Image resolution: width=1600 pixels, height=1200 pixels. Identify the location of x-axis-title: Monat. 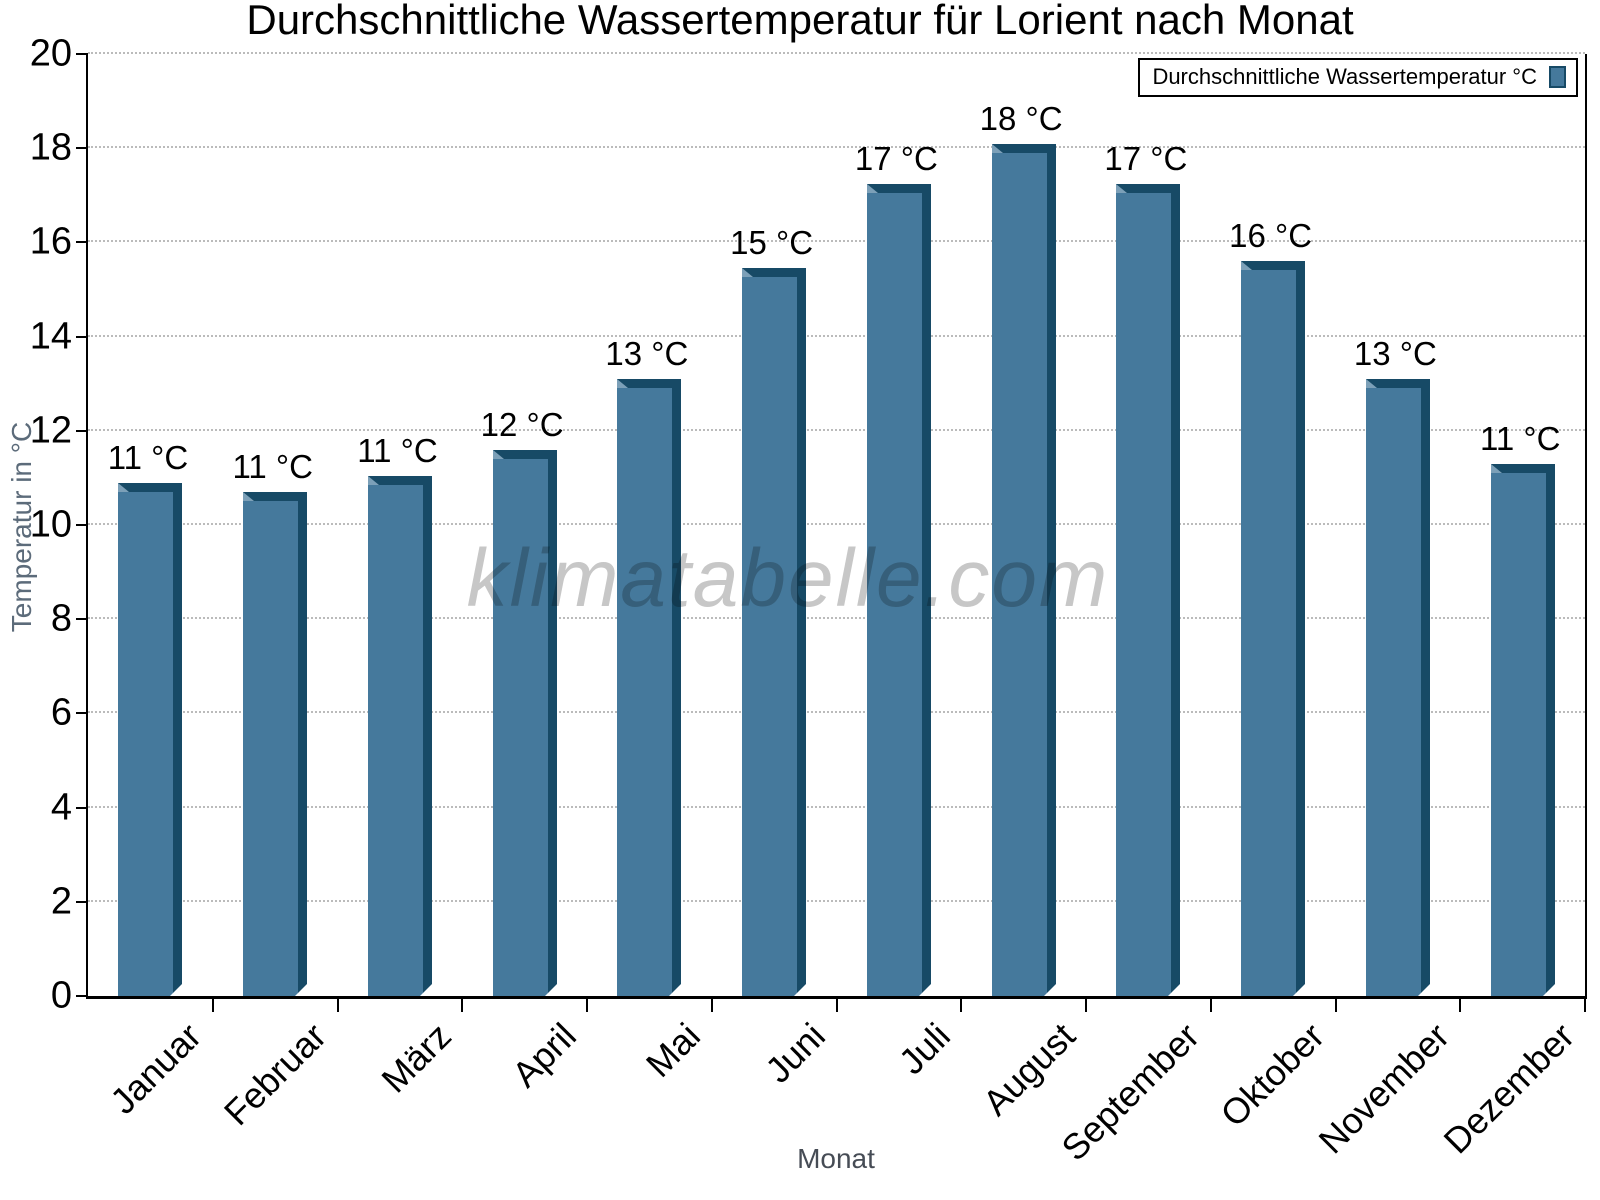
(836, 1158).